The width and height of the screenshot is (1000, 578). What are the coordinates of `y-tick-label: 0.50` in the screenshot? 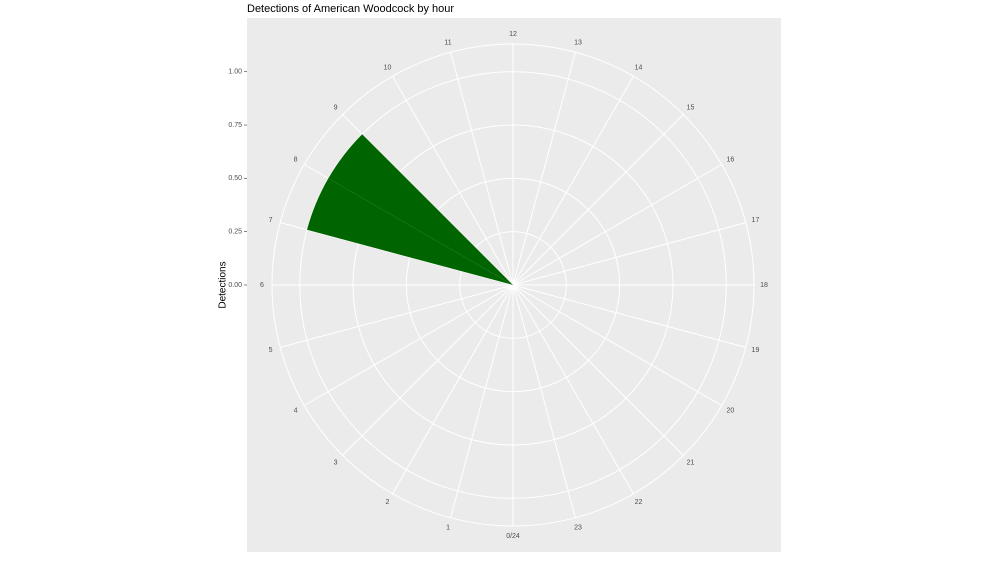 It's located at (235, 178).